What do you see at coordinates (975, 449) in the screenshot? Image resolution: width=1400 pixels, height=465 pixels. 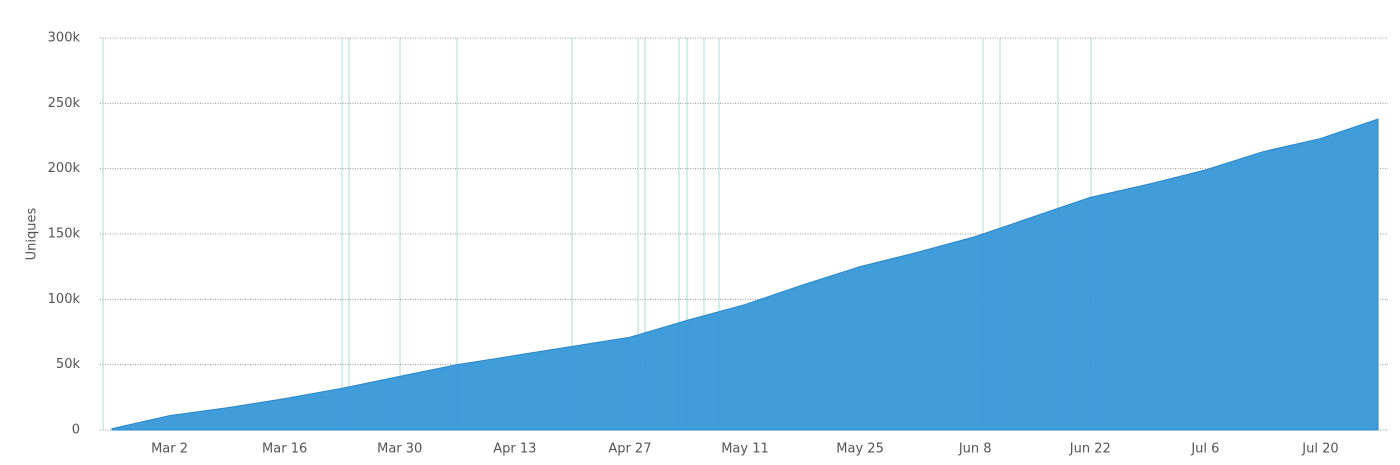 I see `x-tick-label: Jun 8` at bounding box center [975, 449].